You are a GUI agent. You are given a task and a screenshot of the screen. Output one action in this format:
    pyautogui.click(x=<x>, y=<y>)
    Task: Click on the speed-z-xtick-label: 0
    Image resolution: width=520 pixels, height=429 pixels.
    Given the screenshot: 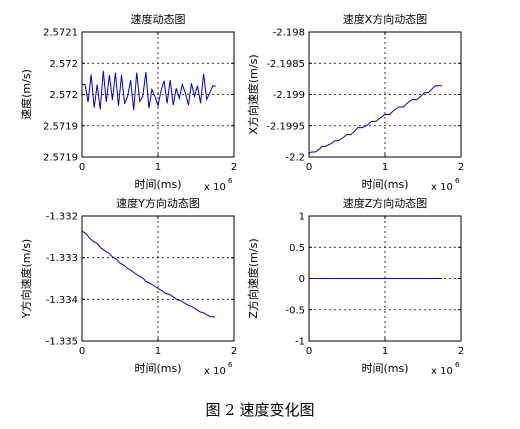 What is the action you would take?
    pyautogui.click(x=309, y=351)
    